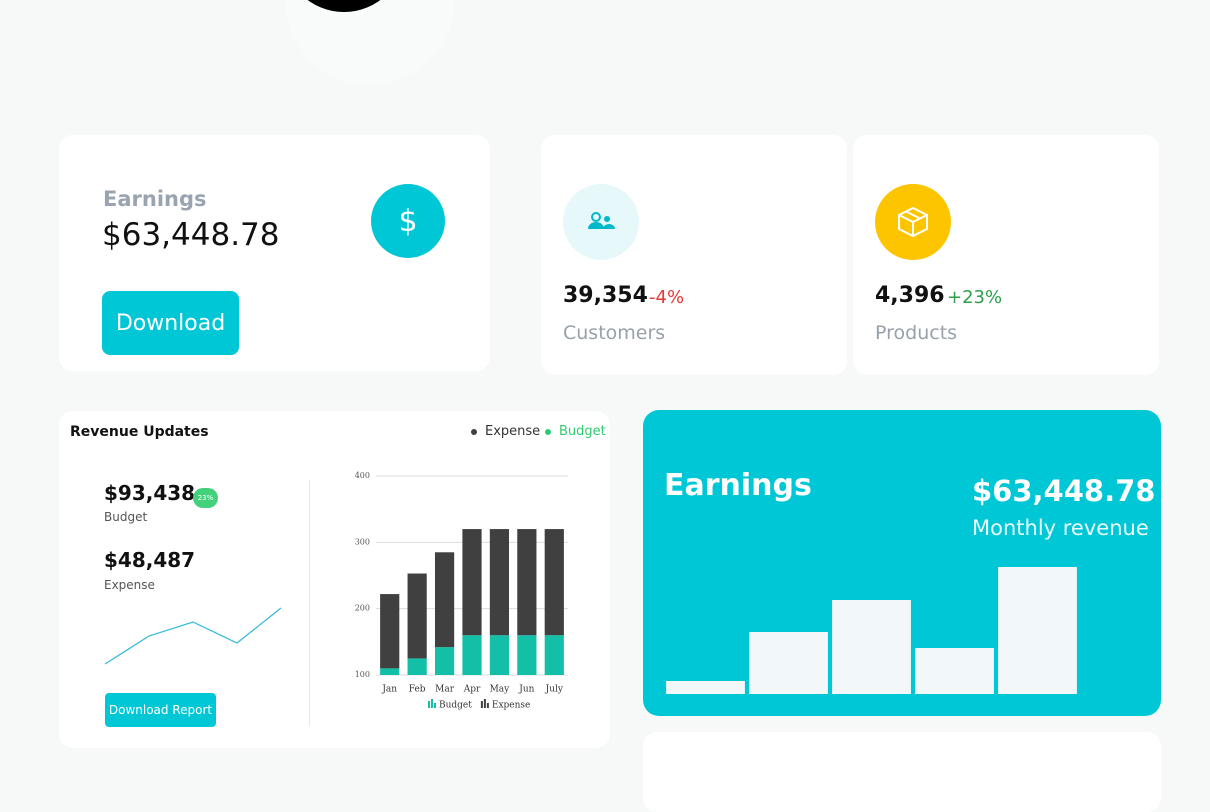 Image resolution: width=1210 pixels, height=812 pixels. Describe the element at coordinates (975, 297) in the screenshot. I see `stat-change: +23%` at that location.